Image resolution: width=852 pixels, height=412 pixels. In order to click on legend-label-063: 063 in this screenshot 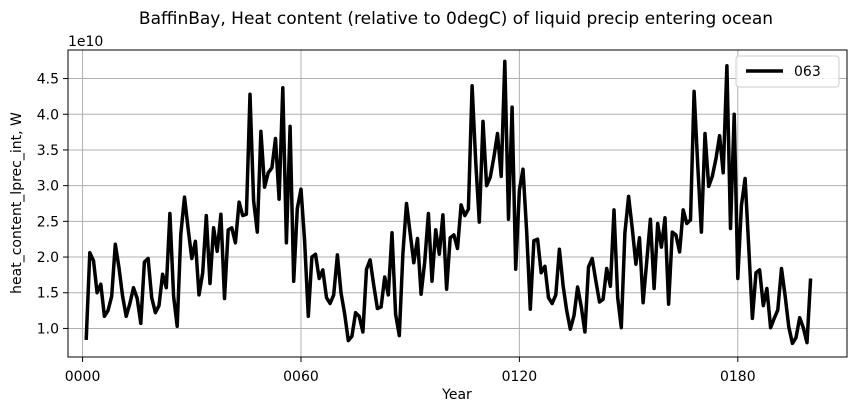, I will do `click(807, 72)`.